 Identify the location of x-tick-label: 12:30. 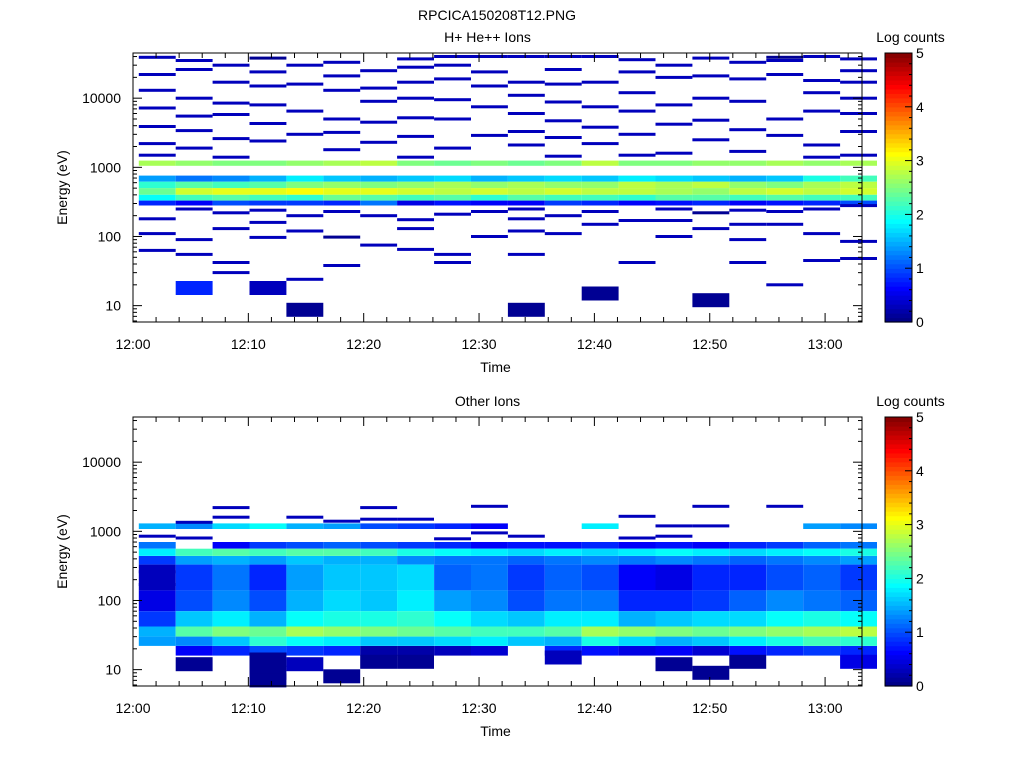
(479, 708).